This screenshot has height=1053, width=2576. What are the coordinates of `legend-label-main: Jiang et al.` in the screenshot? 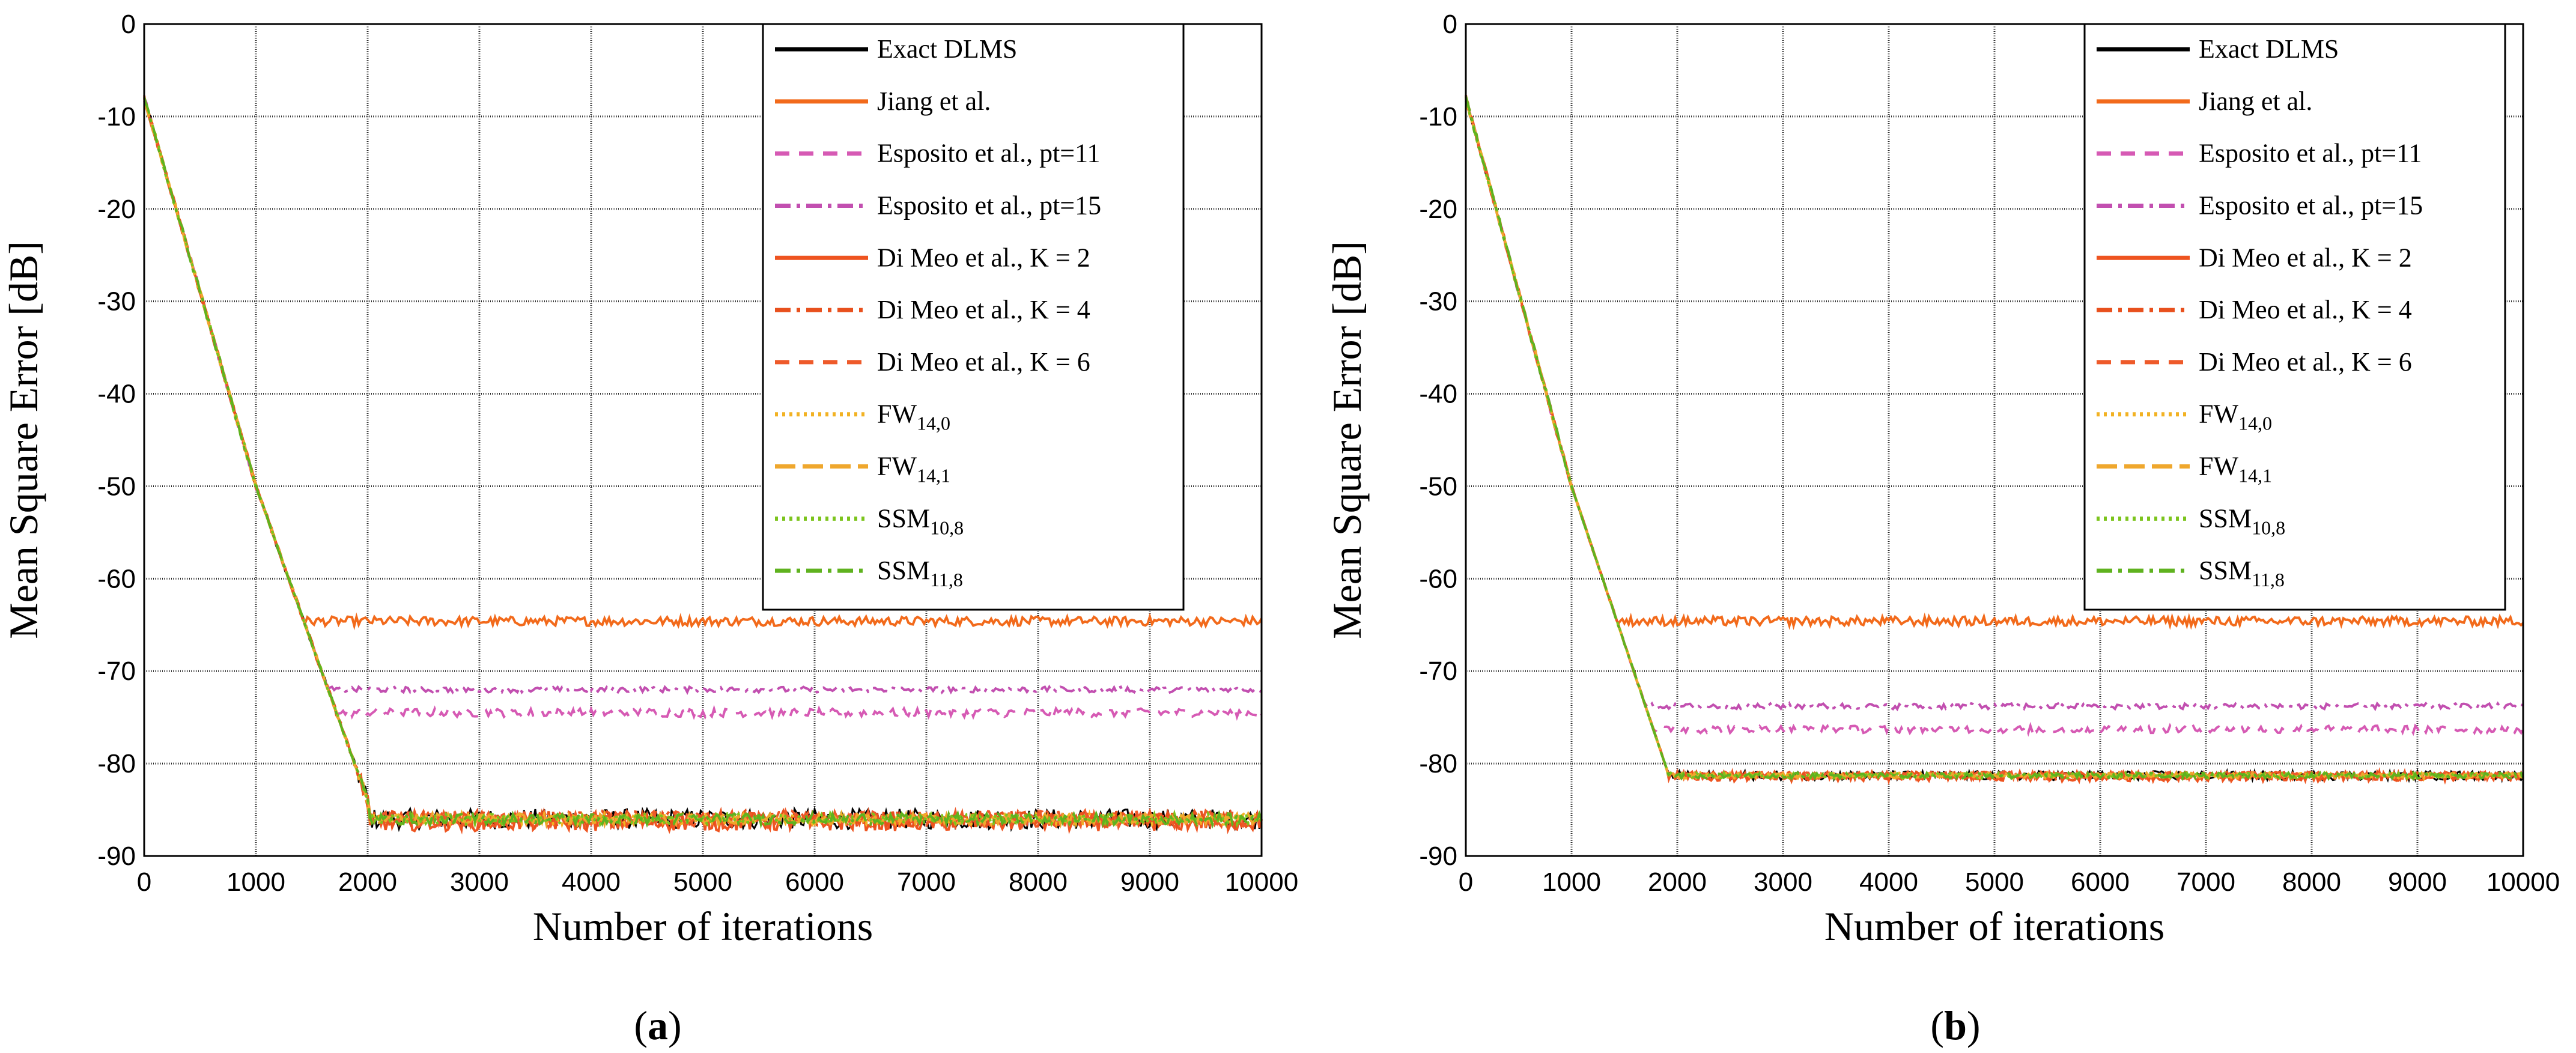 It's located at (2255, 101).